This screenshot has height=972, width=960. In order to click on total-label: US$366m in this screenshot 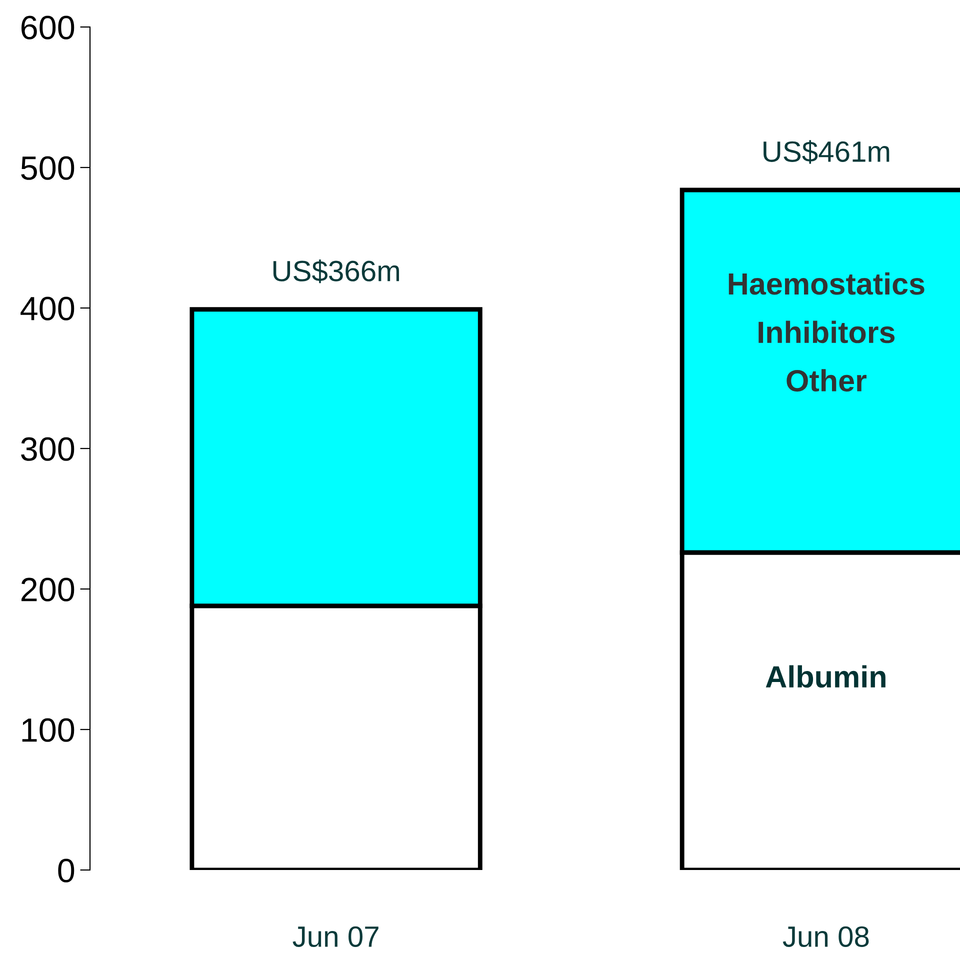, I will do `click(336, 272)`.